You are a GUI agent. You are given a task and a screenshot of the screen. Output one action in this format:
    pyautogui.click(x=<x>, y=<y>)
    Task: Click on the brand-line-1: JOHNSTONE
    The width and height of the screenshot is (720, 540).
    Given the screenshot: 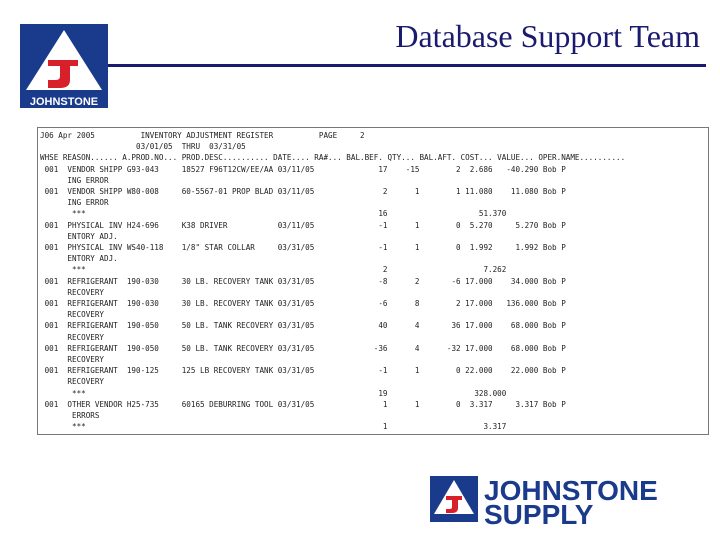 What is the action you would take?
    pyautogui.click(x=571, y=490)
    